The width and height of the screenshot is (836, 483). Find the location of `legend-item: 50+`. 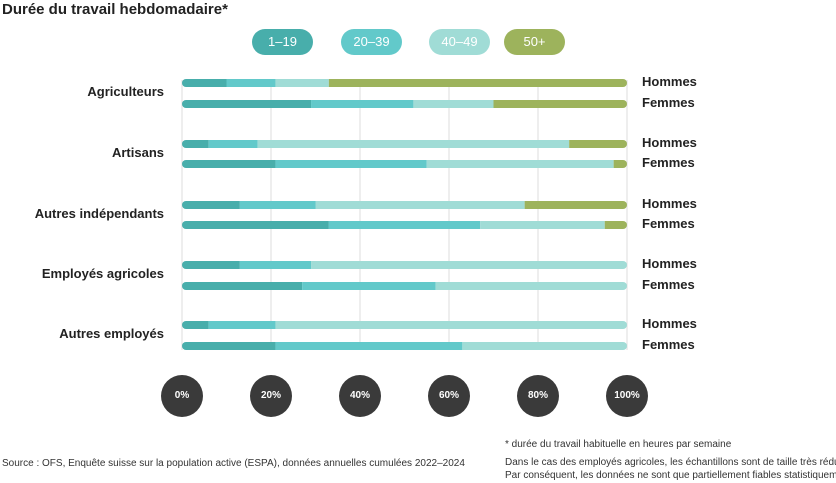

legend-item: 50+ is located at coordinates (534, 42).